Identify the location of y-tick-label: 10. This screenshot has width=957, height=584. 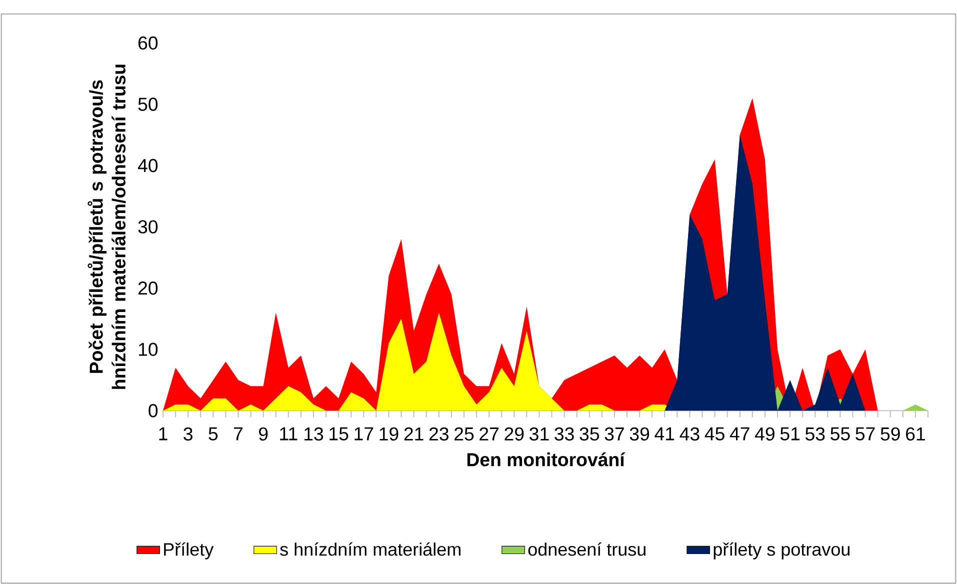
(148, 349).